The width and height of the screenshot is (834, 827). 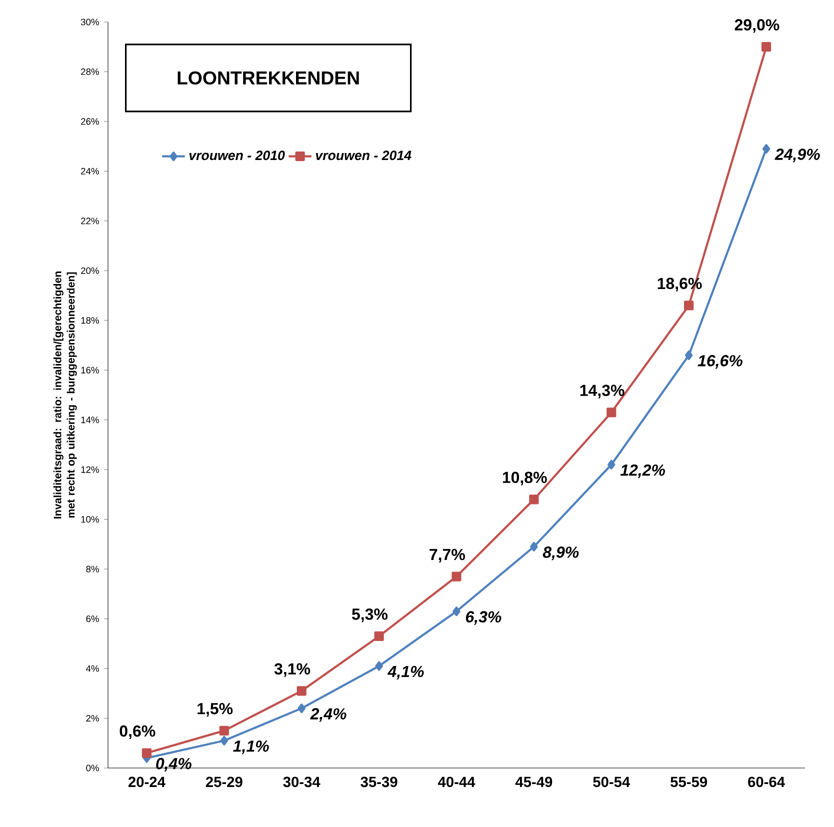 I want to click on x-tick-label: 55-59, so click(x=689, y=782).